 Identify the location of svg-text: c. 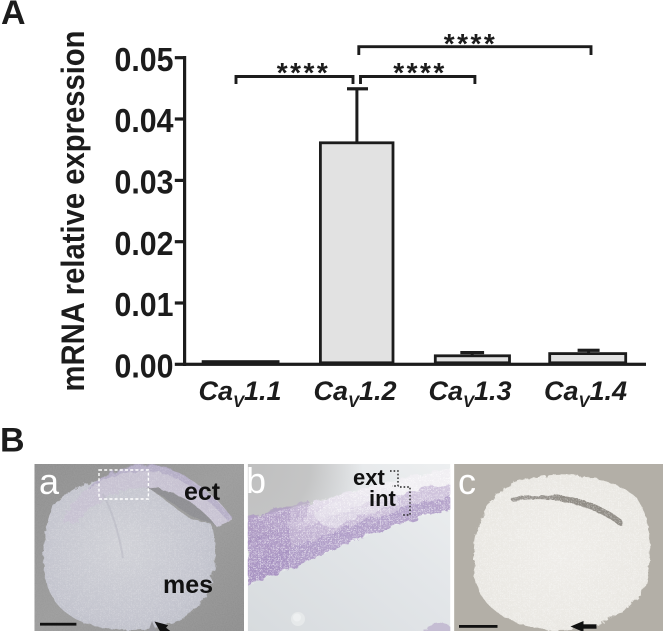
(467, 481).